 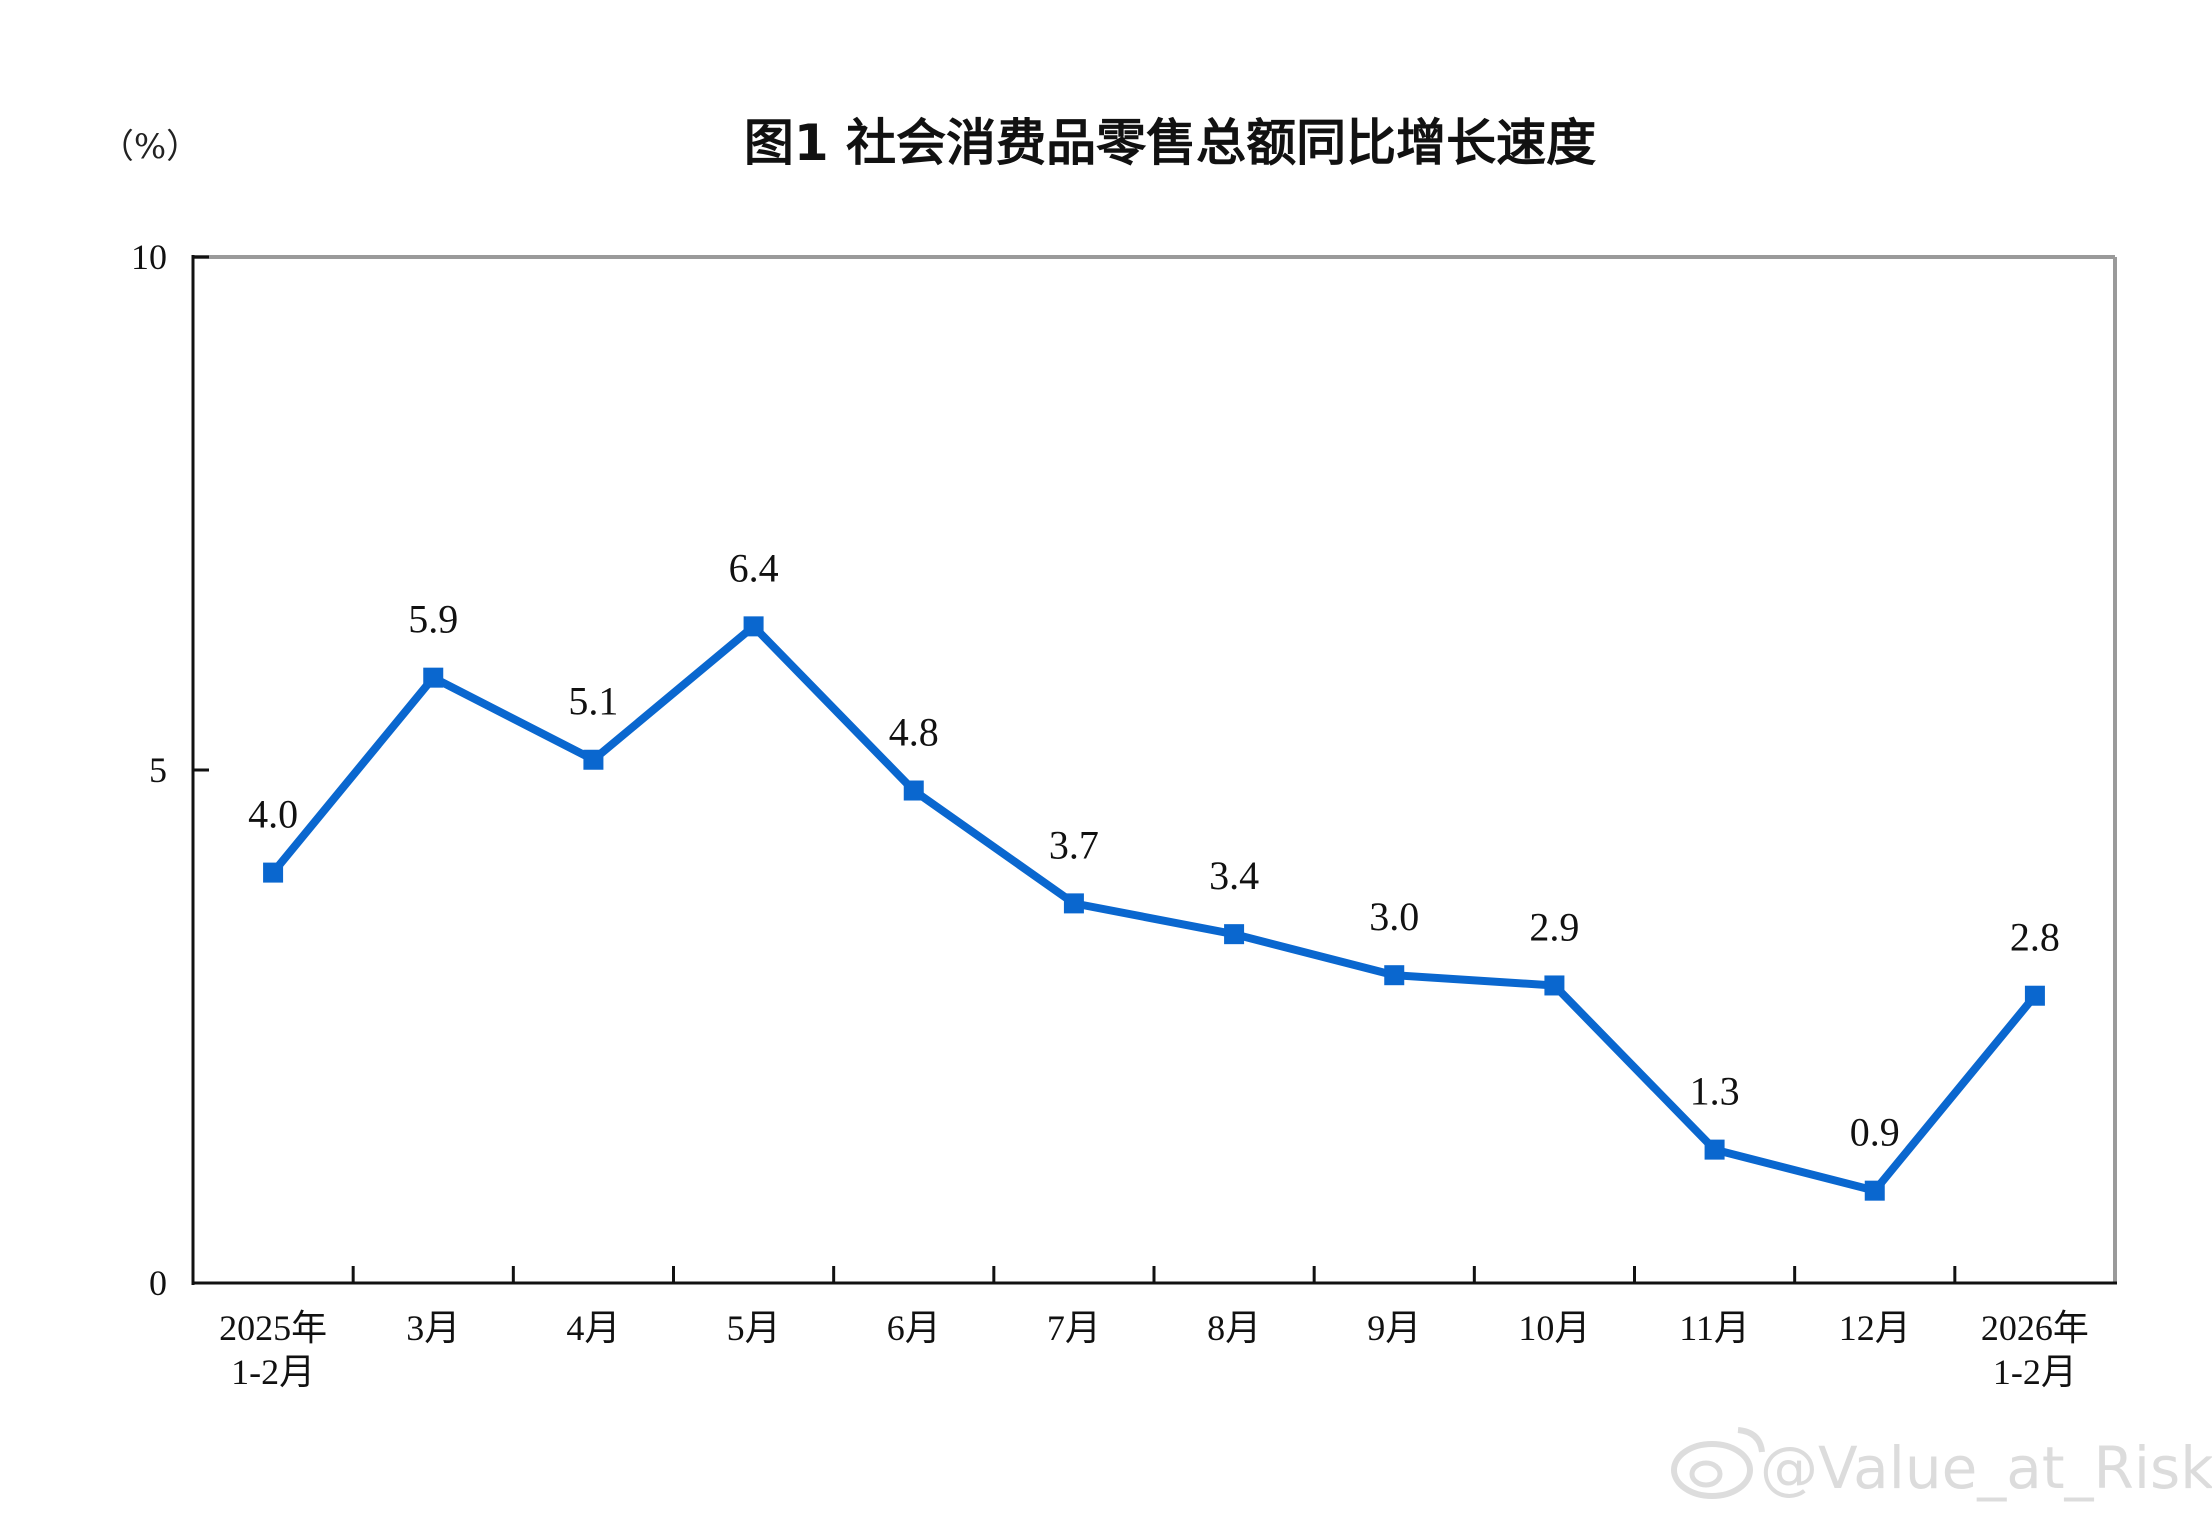 What do you see at coordinates (1715, 1091) in the screenshot?
I see `data-label: 1.3` at bounding box center [1715, 1091].